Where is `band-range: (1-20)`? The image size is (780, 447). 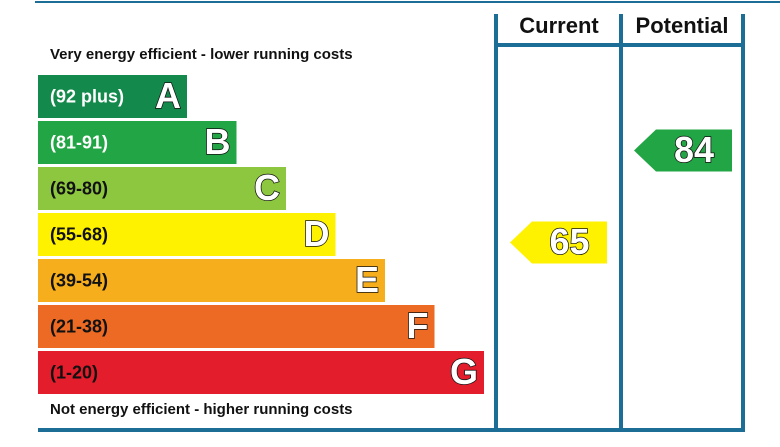 band-range: (1-20) is located at coordinates (74, 372).